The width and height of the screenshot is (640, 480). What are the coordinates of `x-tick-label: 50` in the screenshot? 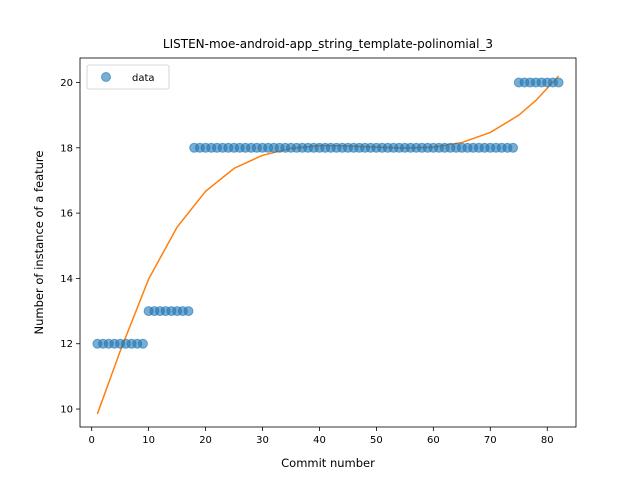 It's located at (376, 440).